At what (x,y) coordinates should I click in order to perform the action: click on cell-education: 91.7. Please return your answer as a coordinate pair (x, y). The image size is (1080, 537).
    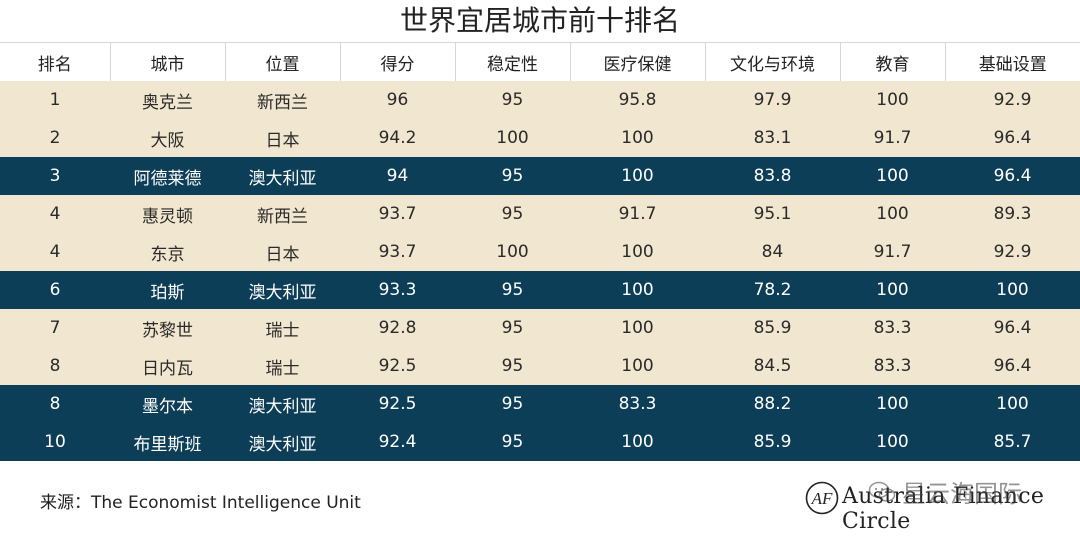
    Looking at the image, I should click on (892, 138).